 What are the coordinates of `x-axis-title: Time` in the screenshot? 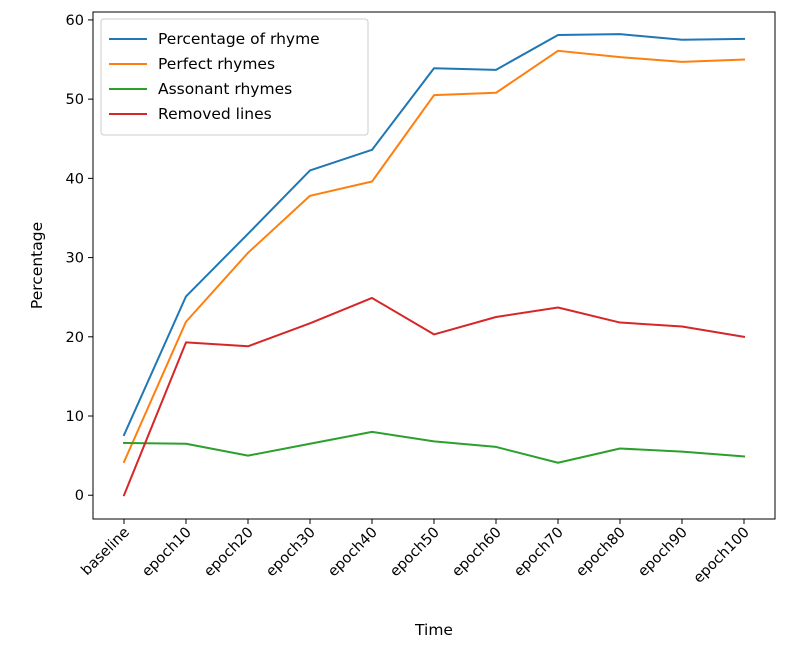 It's located at (433, 630).